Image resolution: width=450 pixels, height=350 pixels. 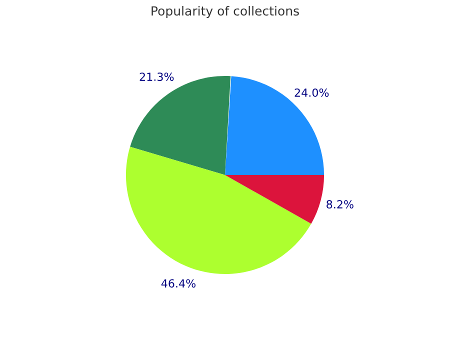 I want to click on data-label: 8.2%, so click(x=340, y=204).